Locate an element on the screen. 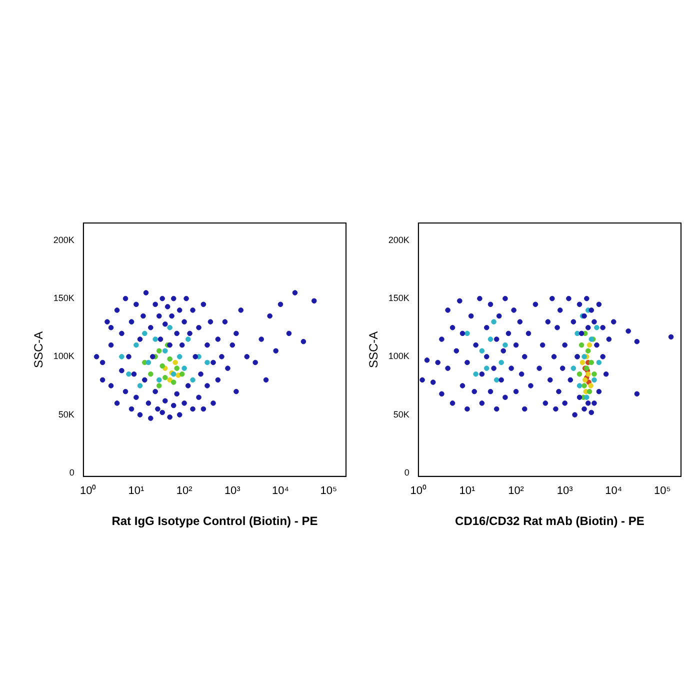 This screenshot has height=700, width=700. x-axis-title: Rat IgG Isotype Control (Biotin) - PE is located at coordinates (215, 521).